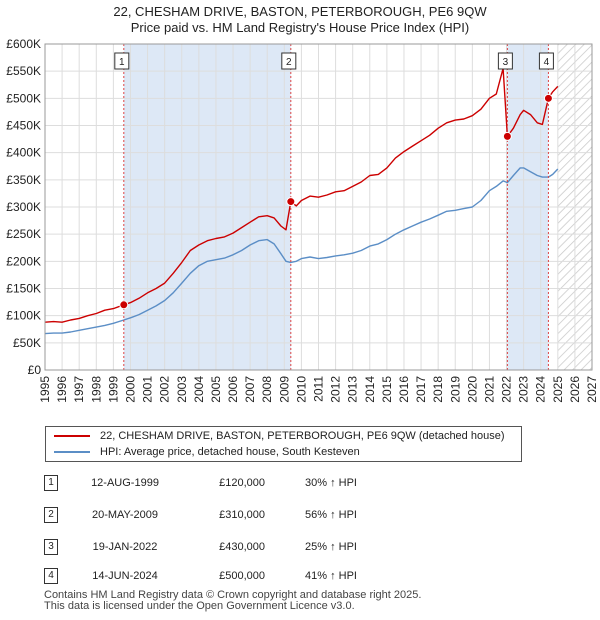  I want to click on y-tick-label: £200K, so click(23, 261).